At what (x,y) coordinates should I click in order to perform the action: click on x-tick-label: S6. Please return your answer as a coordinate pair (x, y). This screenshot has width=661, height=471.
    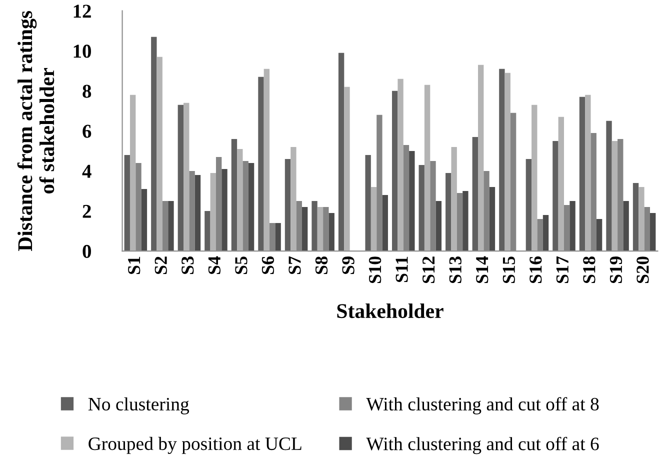
    Looking at the image, I should click on (268, 265).